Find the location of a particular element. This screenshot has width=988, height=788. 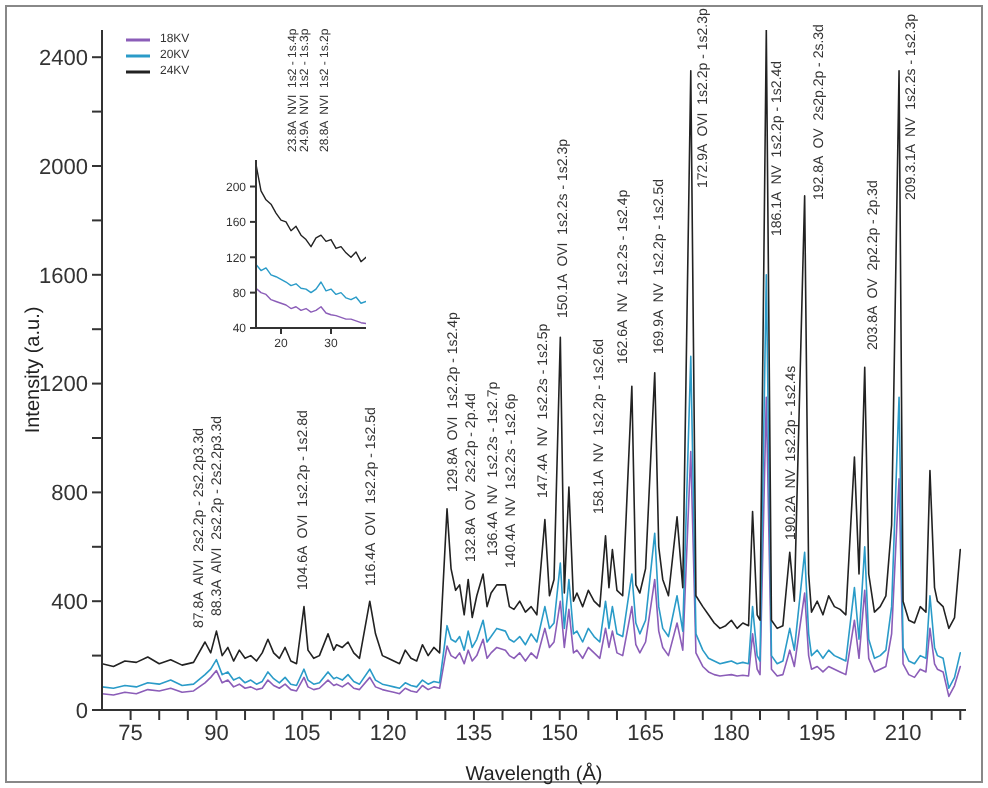

y-tick-label: 0 is located at coordinates (81, 711).